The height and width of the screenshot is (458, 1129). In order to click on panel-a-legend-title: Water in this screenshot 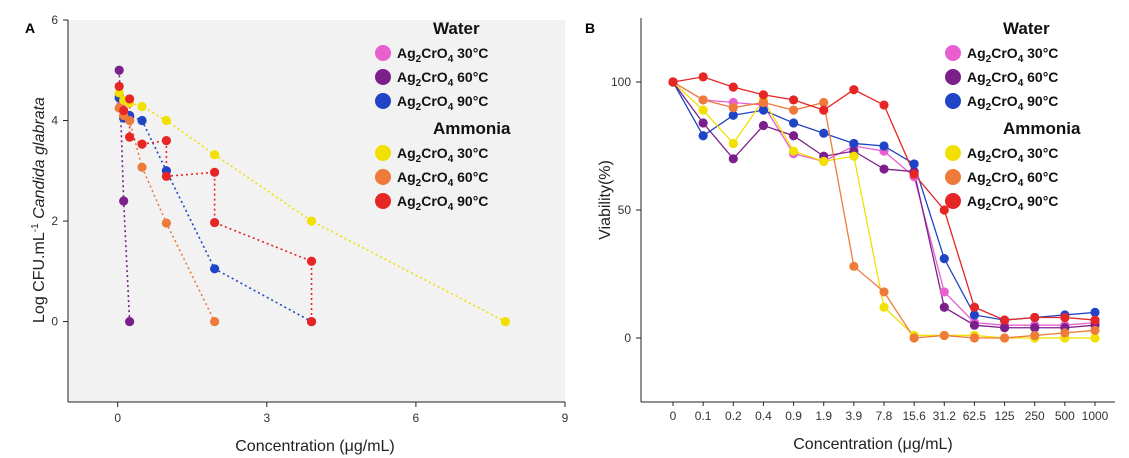, I will do `click(456, 28)`.